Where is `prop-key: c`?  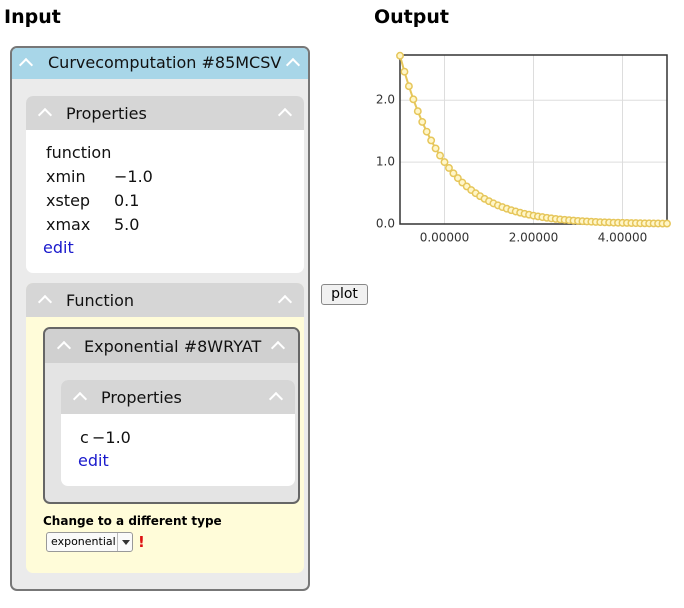 prop-key: c is located at coordinates (84, 437).